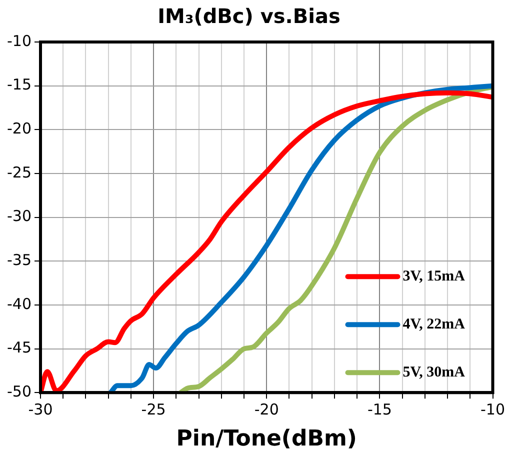 Image resolution: width=508 pixels, height=461 pixels. Describe the element at coordinates (434, 372) in the screenshot. I see `legend-label: 5V, 30mA` at that location.